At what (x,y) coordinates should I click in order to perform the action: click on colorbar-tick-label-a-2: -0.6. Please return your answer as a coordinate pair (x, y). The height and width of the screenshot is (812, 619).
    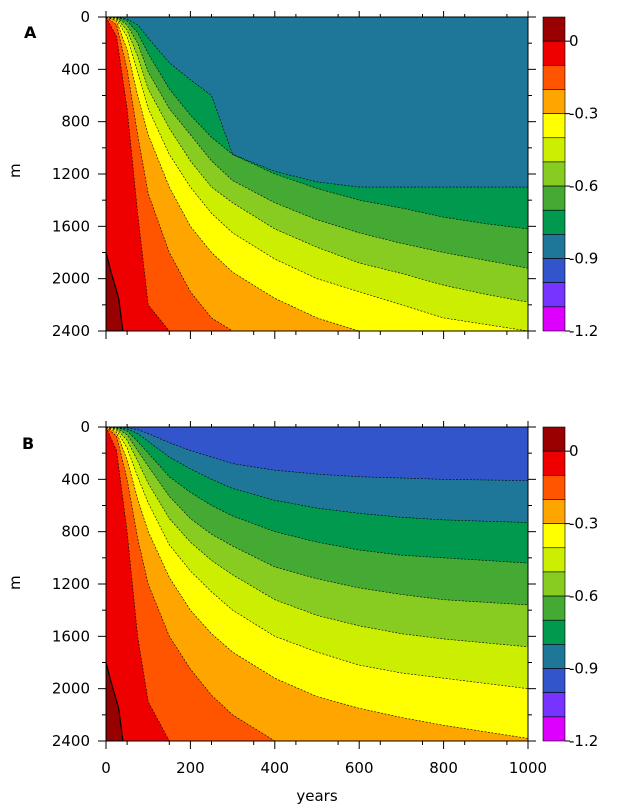
    Looking at the image, I should click on (583, 186).